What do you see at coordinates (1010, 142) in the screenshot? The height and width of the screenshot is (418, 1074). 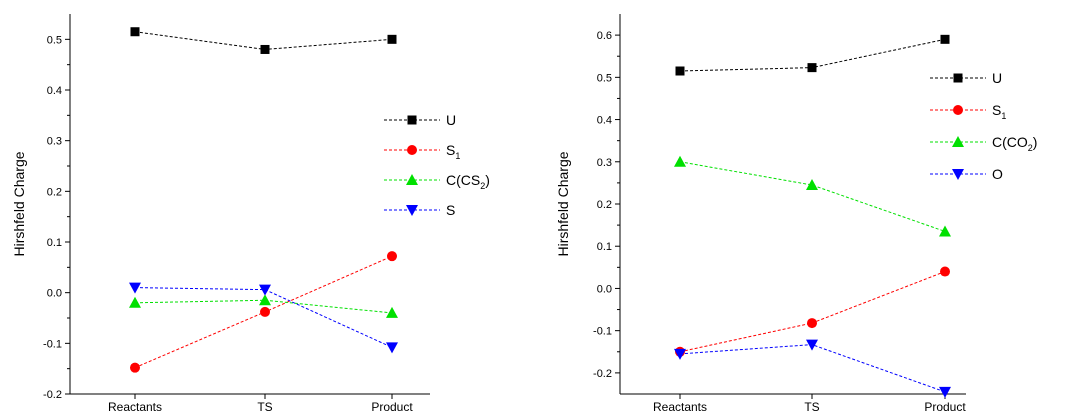 I see `legend-label-text: C(CO` at bounding box center [1010, 142].